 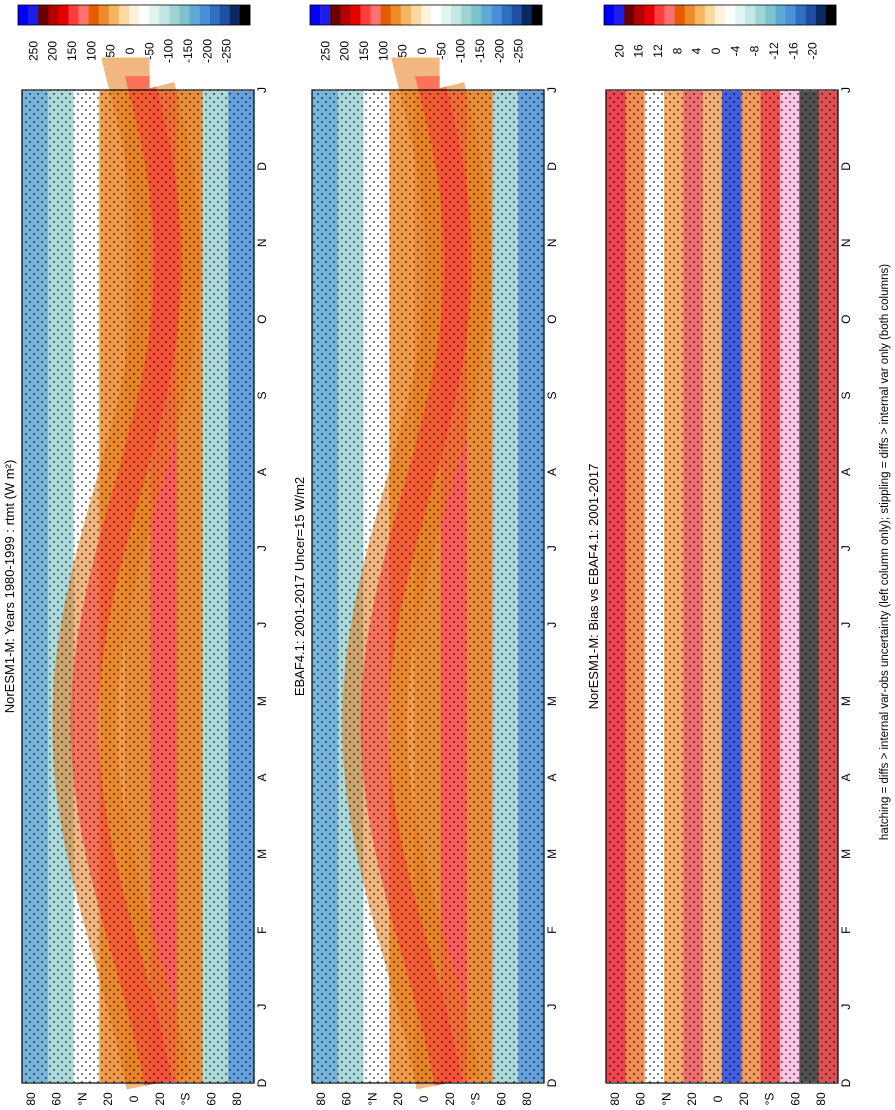 I want to click on colorbar-label: 8, so click(x=677, y=50).